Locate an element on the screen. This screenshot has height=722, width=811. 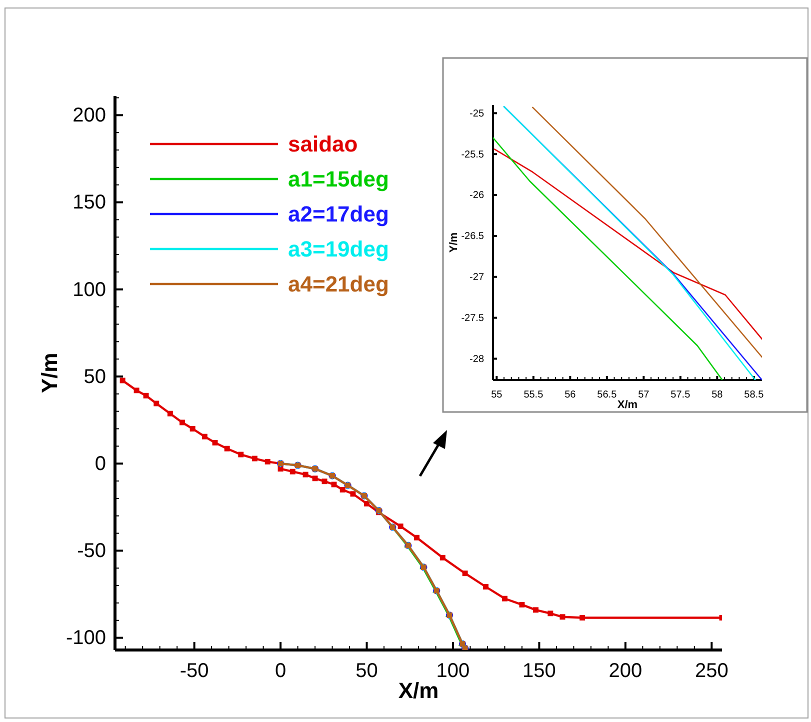
text: a1=15deg is located at coordinates (338, 179).